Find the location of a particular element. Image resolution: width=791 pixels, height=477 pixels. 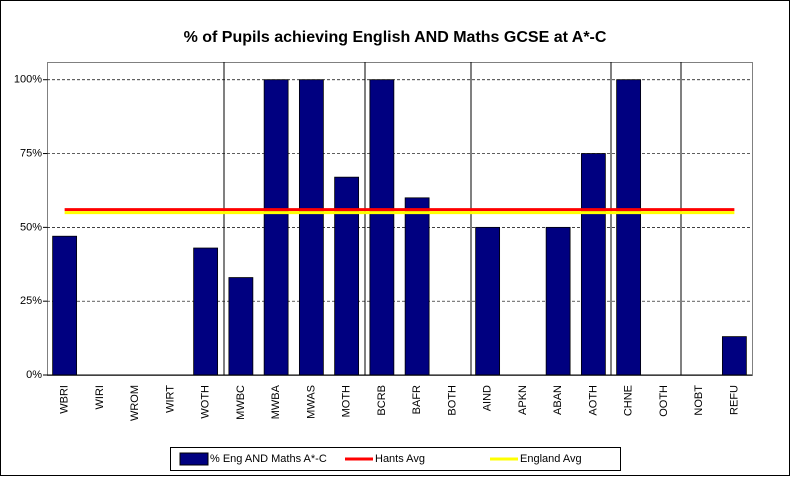

x-tick-label: CHNE is located at coordinates (629, 400).